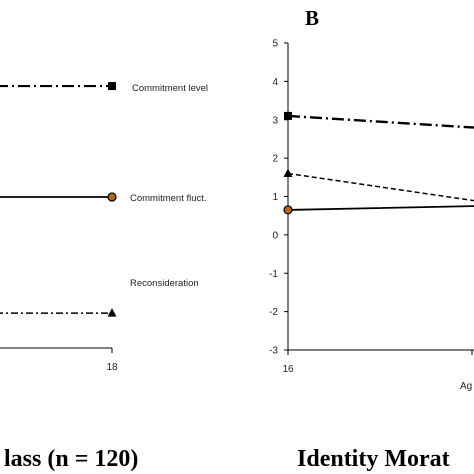  Describe the element at coordinates (275, 120) in the screenshot. I see `panel-b-y-tick-label: 3` at that location.